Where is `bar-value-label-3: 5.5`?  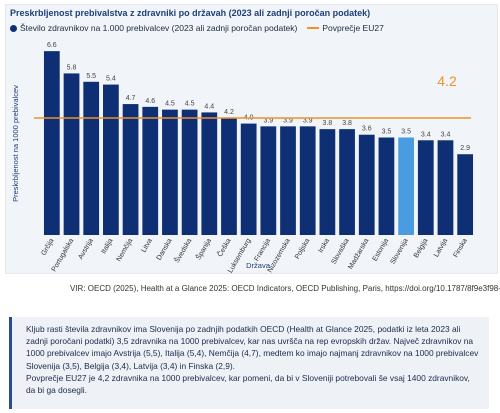
bar-value-label-3: 5.5 is located at coordinates (91, 76).